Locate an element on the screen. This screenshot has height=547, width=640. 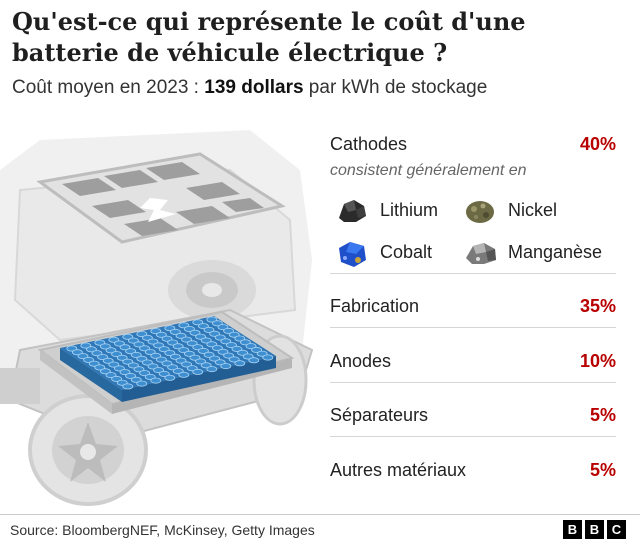
bbc-logo: B B C is located at coordinates (594, 529).